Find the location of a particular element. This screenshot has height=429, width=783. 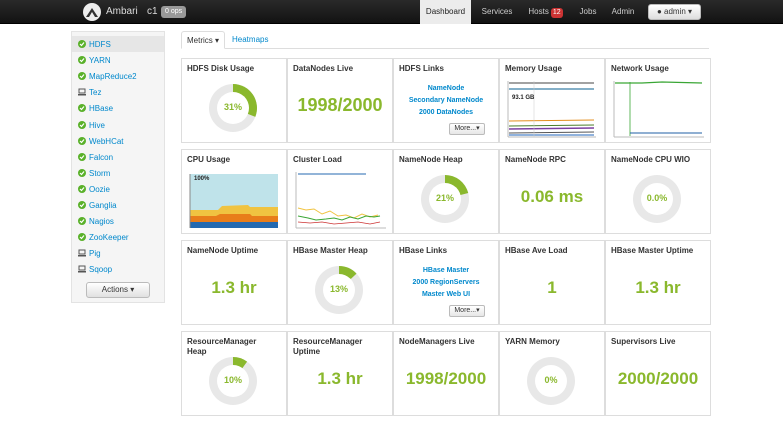

link-regionservers: 2000 RegionServers is located at coordinates (446, 282).